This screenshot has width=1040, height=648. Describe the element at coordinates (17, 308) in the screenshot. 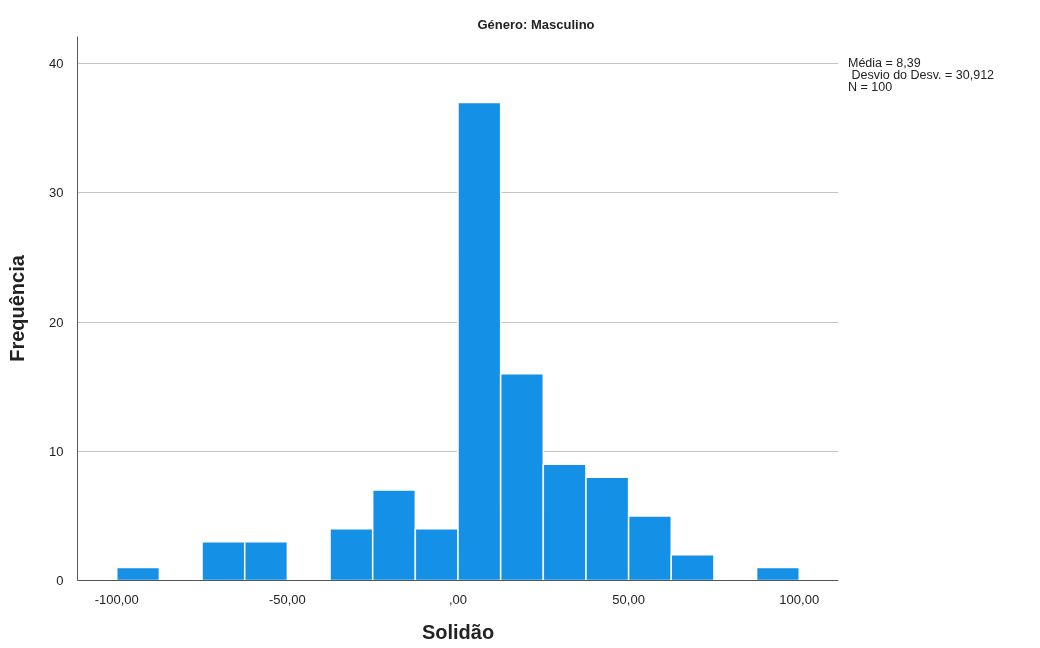

I see `y-axis-title: Frequência` at that location.